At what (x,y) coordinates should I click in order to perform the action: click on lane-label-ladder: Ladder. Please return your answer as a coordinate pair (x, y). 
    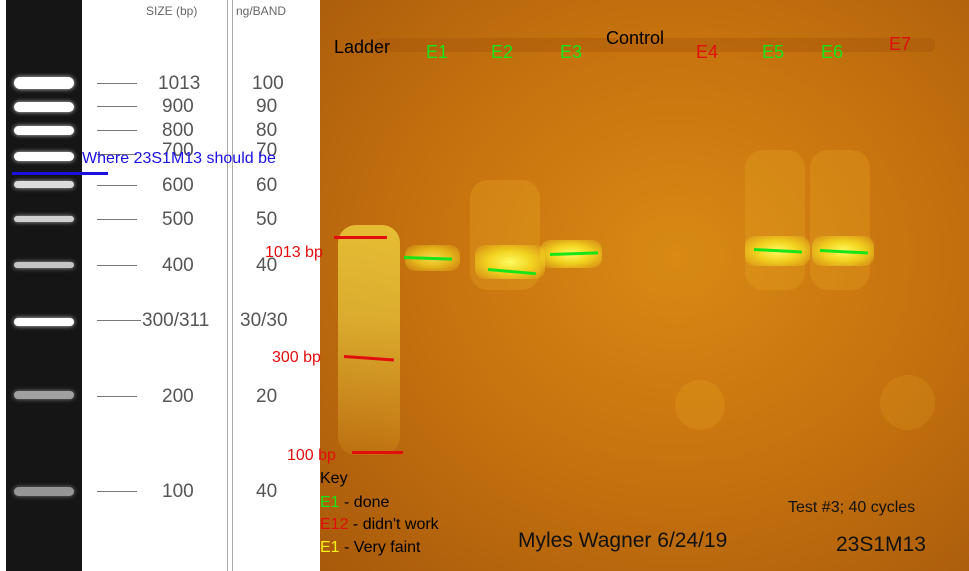
    Looking at the image, I should click on (362, 47).